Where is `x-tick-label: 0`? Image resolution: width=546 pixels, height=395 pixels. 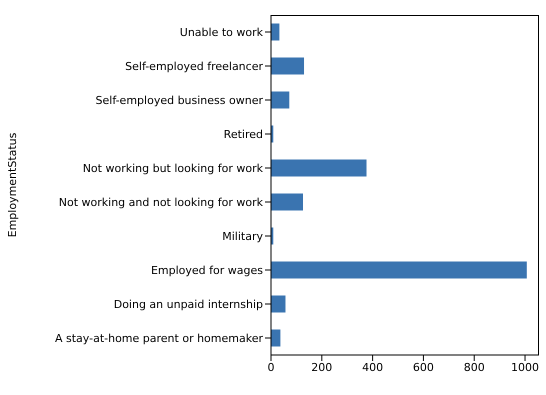
x-tick-label: 0 is located at coordinates (271, 367).